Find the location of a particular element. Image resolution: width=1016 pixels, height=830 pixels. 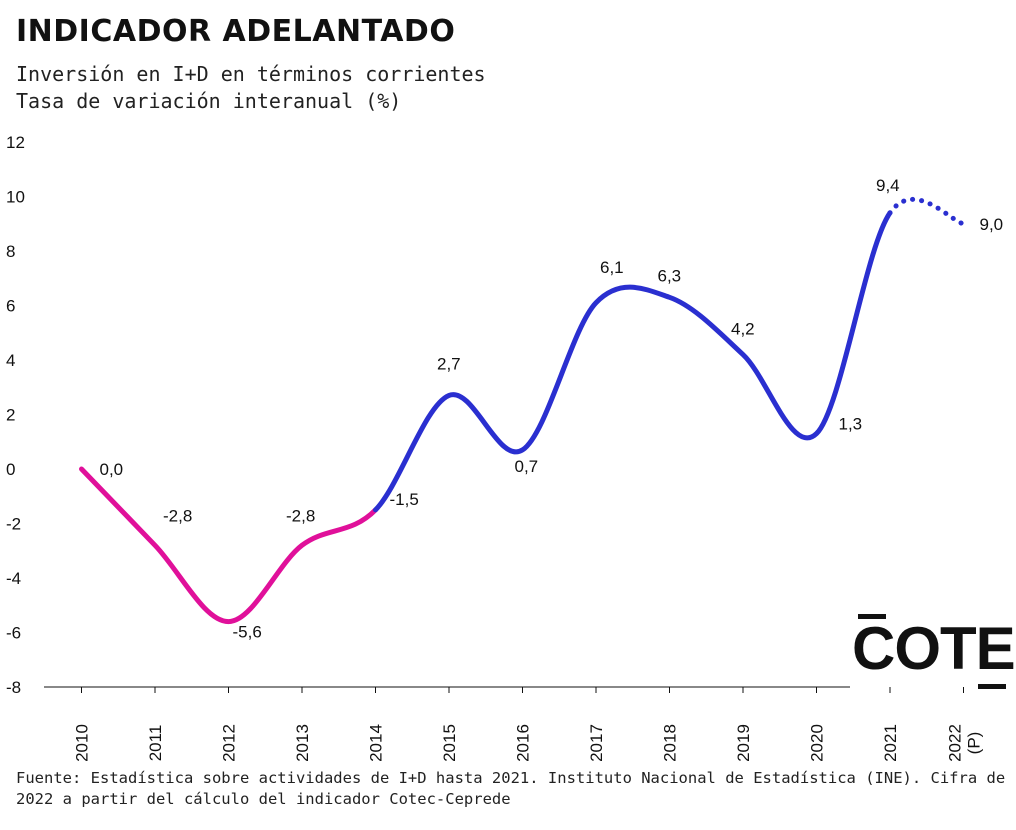

data-label: 9,0 is located at coordinates (992, 224).